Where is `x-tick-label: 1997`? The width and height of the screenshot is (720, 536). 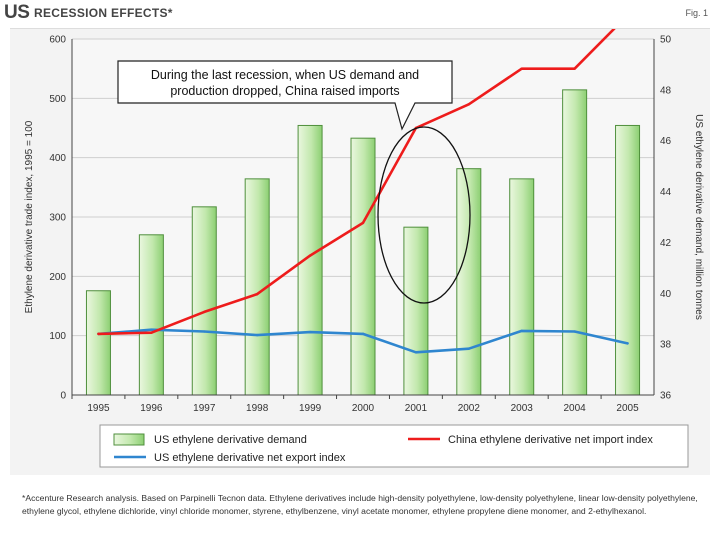 x-tick-label: 1997 is located at coordinates (204, 408).